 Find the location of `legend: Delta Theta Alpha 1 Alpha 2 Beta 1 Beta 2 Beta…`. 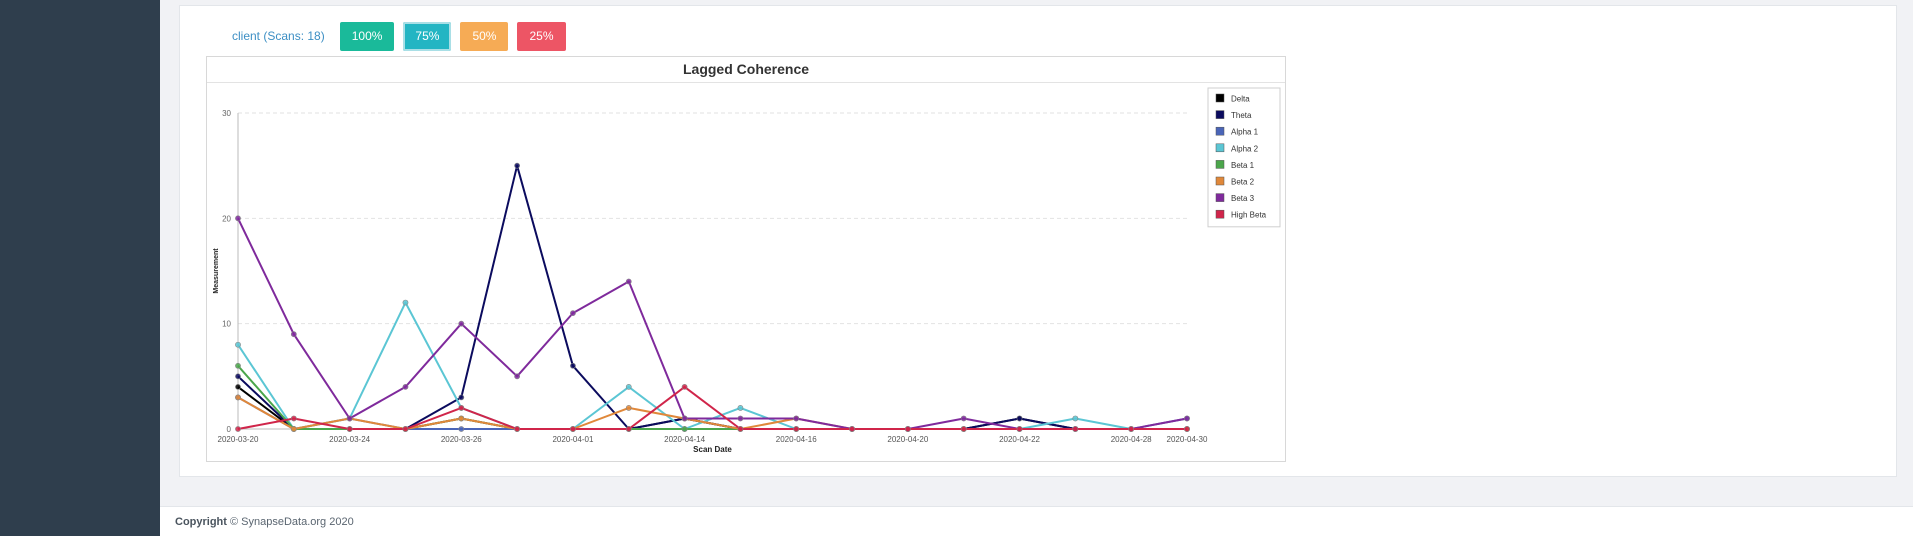

legend: Delta Theta Alpha 1 Alpha 2 Beta 1 Beta 2 Beta… is located at coordinates (1244, 157).